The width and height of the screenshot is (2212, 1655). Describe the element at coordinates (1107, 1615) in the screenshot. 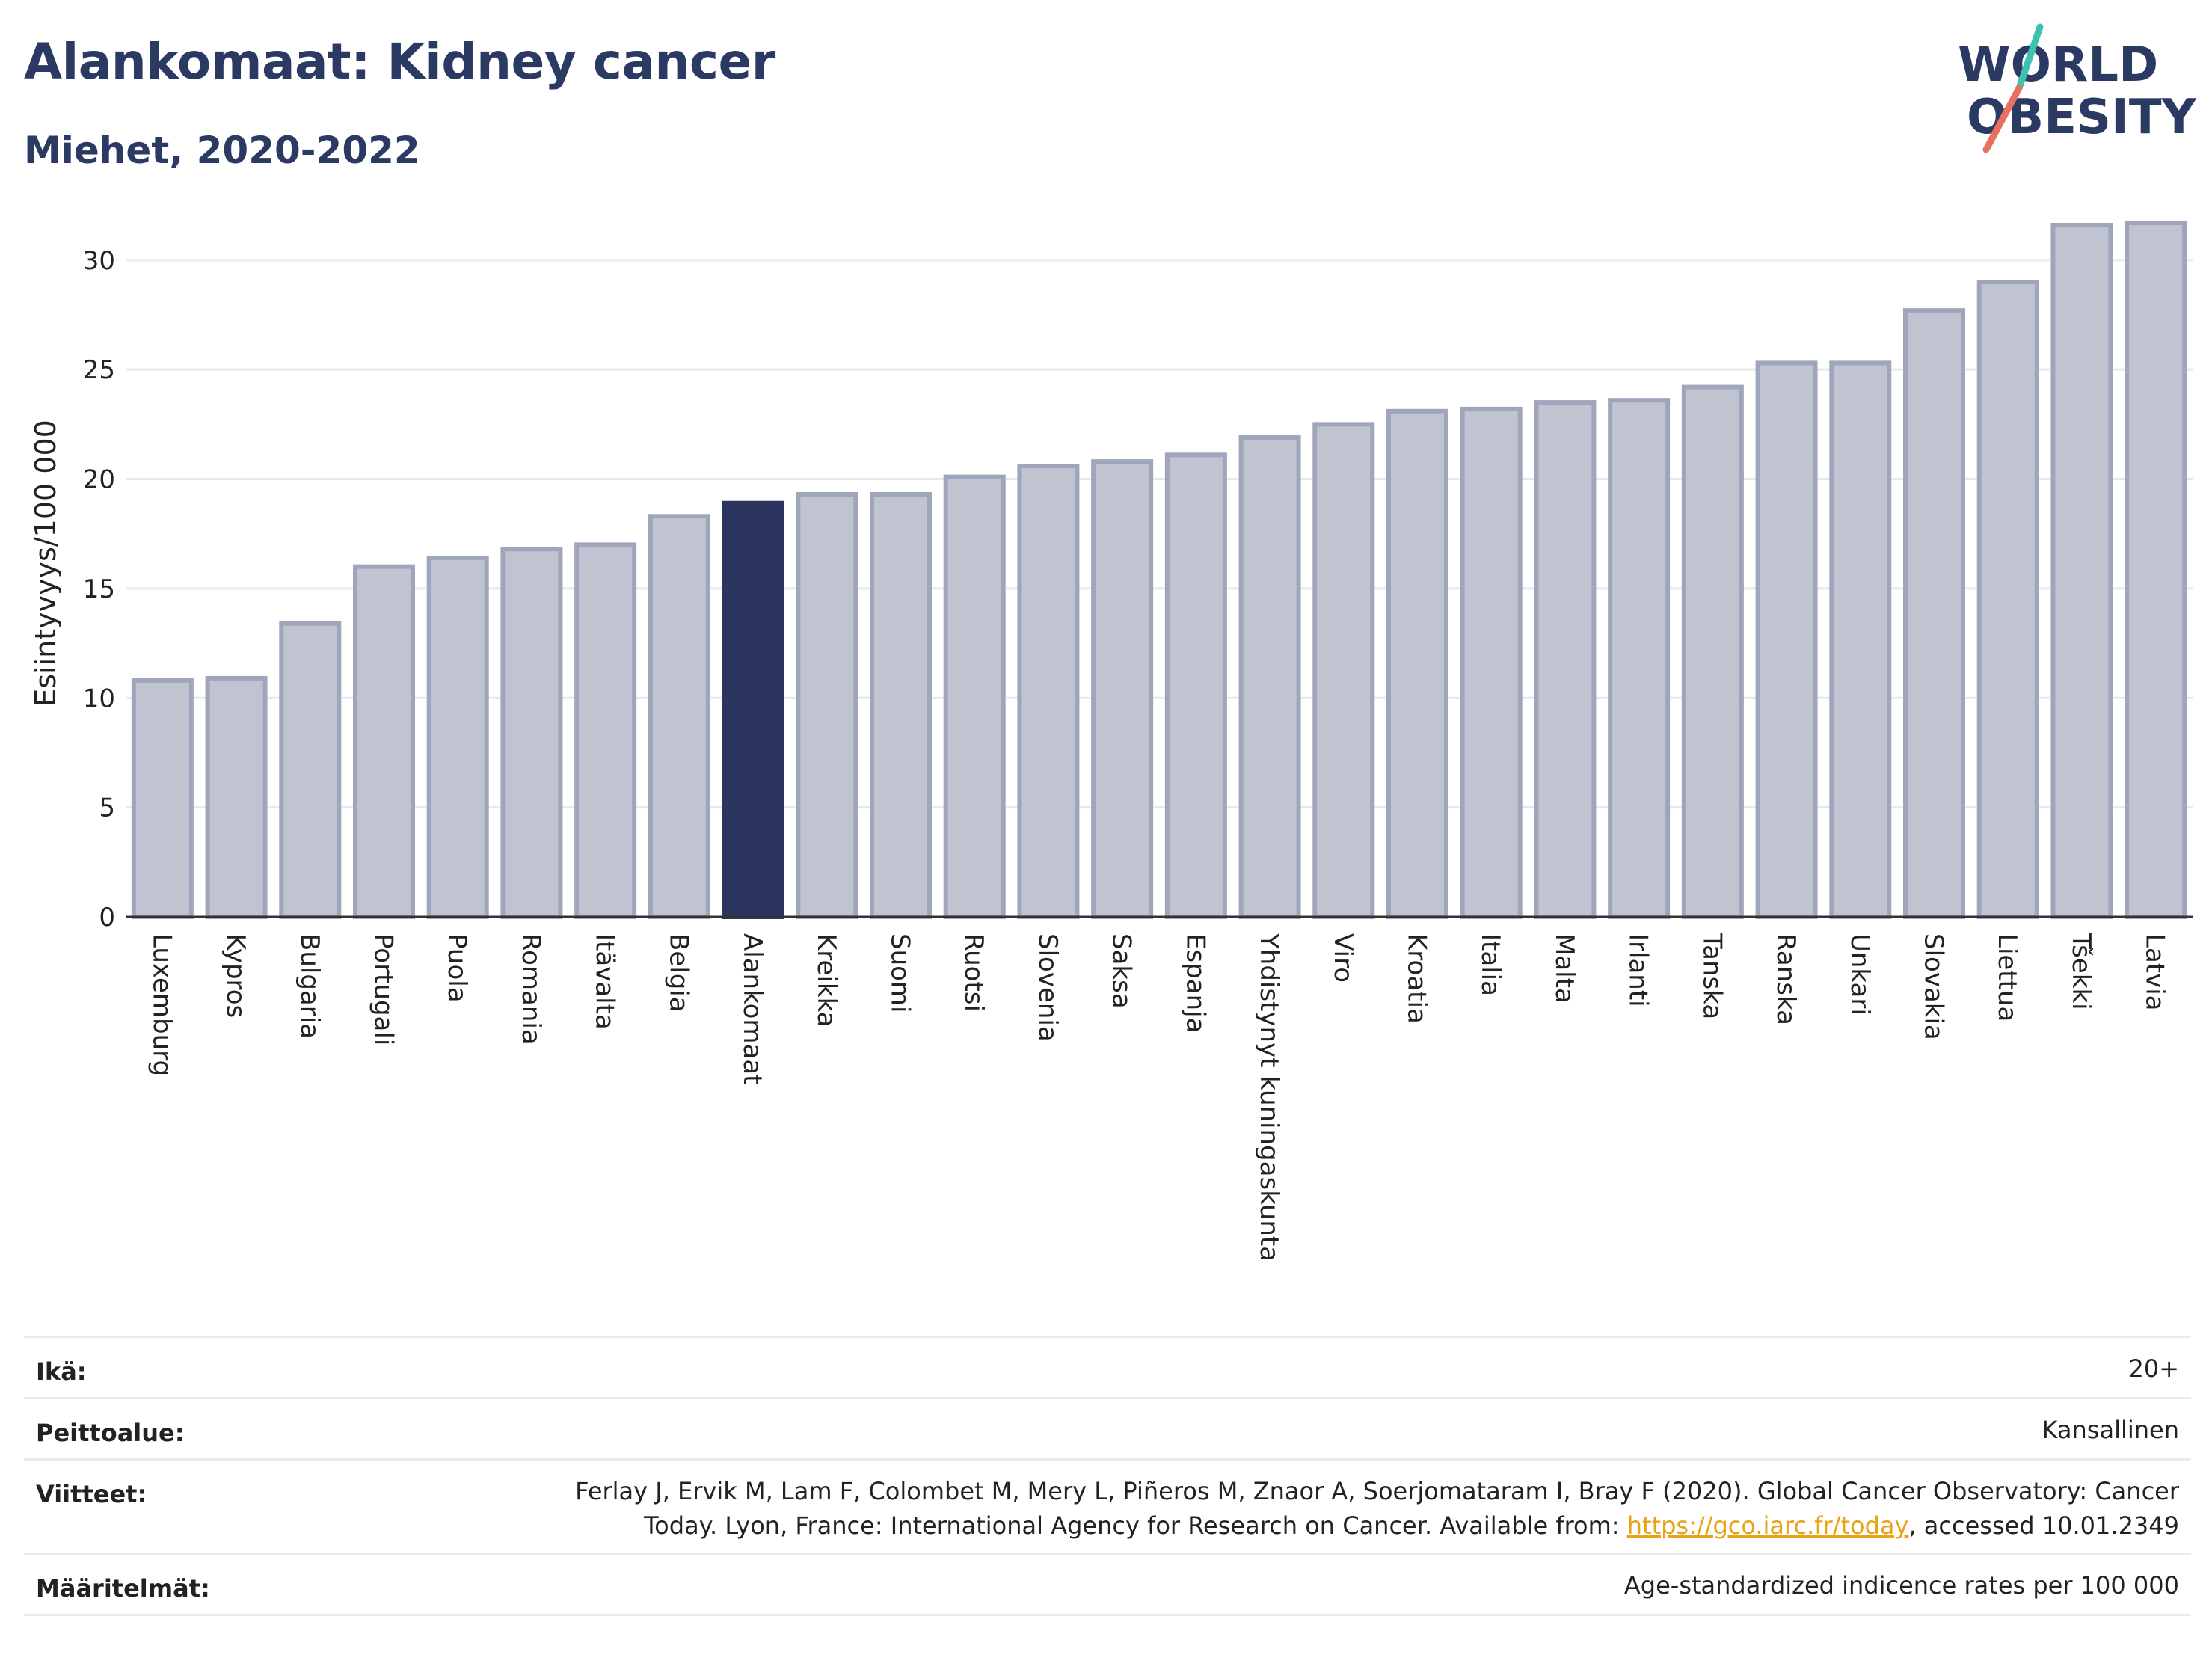

I see `meta-bottom-border` at that location.